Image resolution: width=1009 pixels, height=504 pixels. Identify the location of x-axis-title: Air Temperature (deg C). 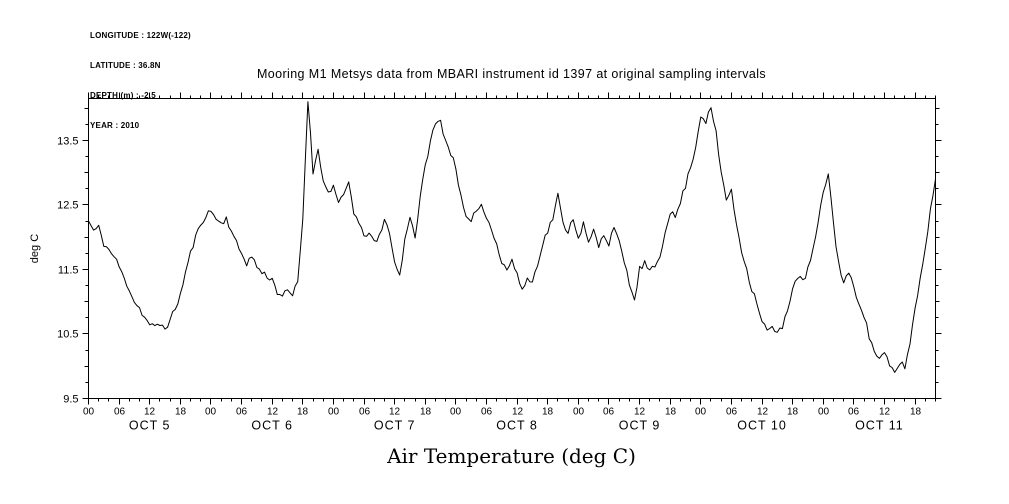
(511, 456).